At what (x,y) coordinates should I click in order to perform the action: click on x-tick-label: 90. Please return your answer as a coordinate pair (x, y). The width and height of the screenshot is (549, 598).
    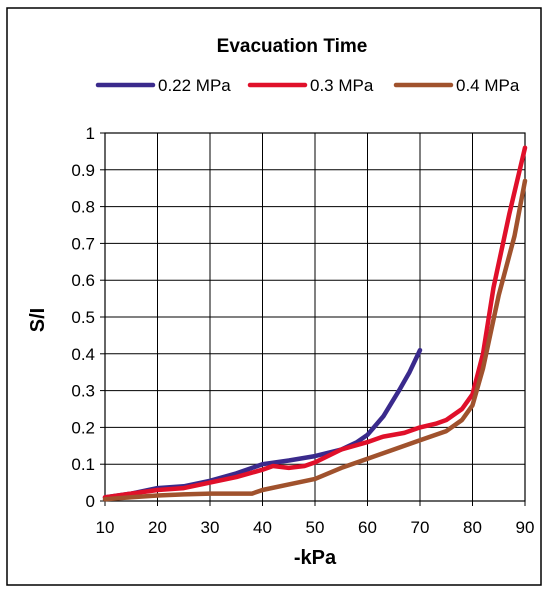
    Looking at the image, I should click on (525, 527).